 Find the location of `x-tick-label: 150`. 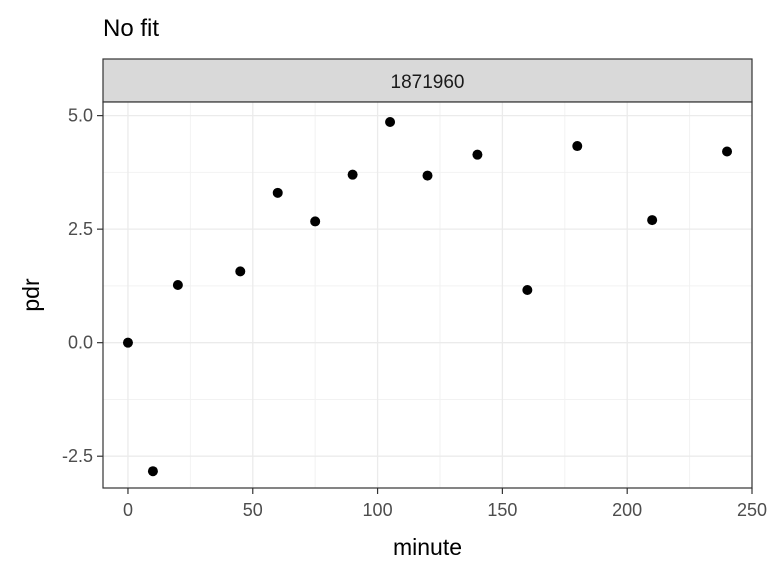

x-tick-label: 150 is located at coordinates (502, 510).